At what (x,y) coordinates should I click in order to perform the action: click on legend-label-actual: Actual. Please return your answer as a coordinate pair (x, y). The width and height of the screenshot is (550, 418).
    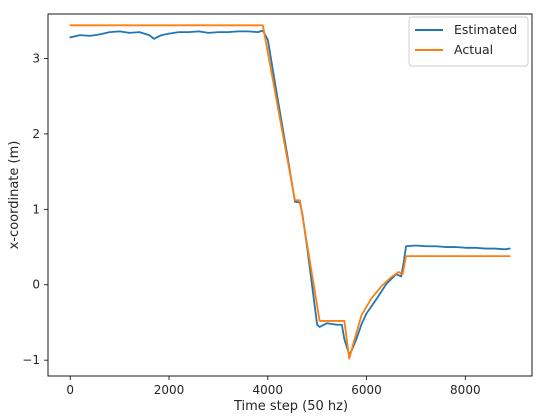
    Looking at the image, I should click on (473, 49).